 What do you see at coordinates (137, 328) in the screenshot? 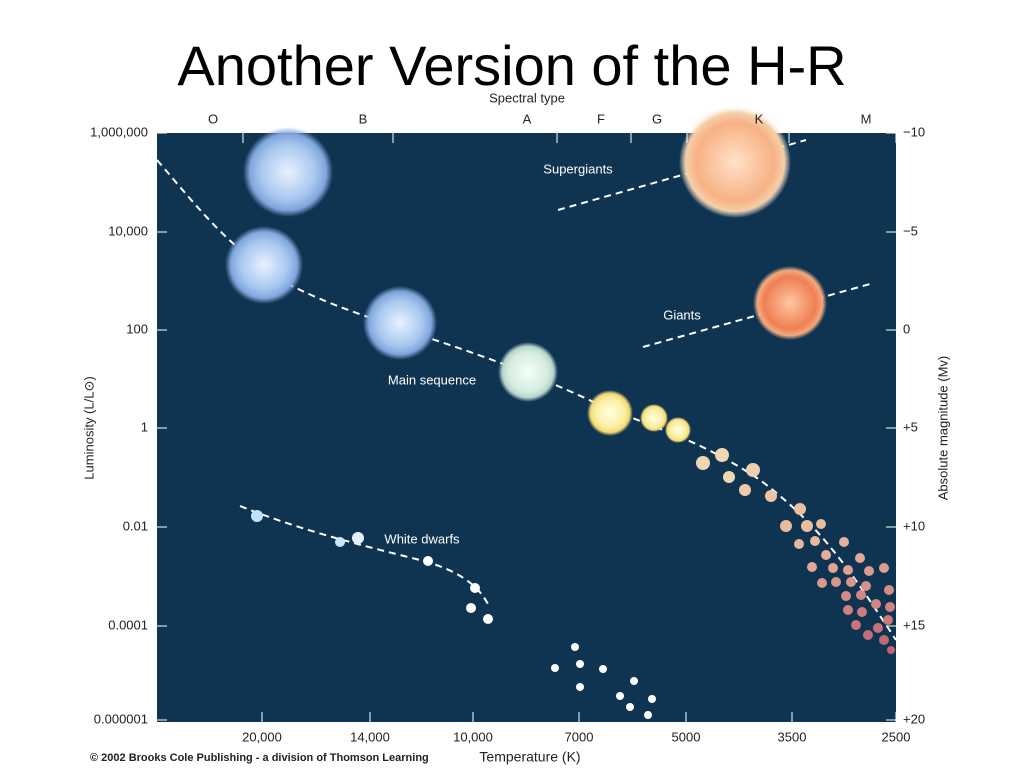
I see `y-tick-label: 100` at bounding box center [137, 328].